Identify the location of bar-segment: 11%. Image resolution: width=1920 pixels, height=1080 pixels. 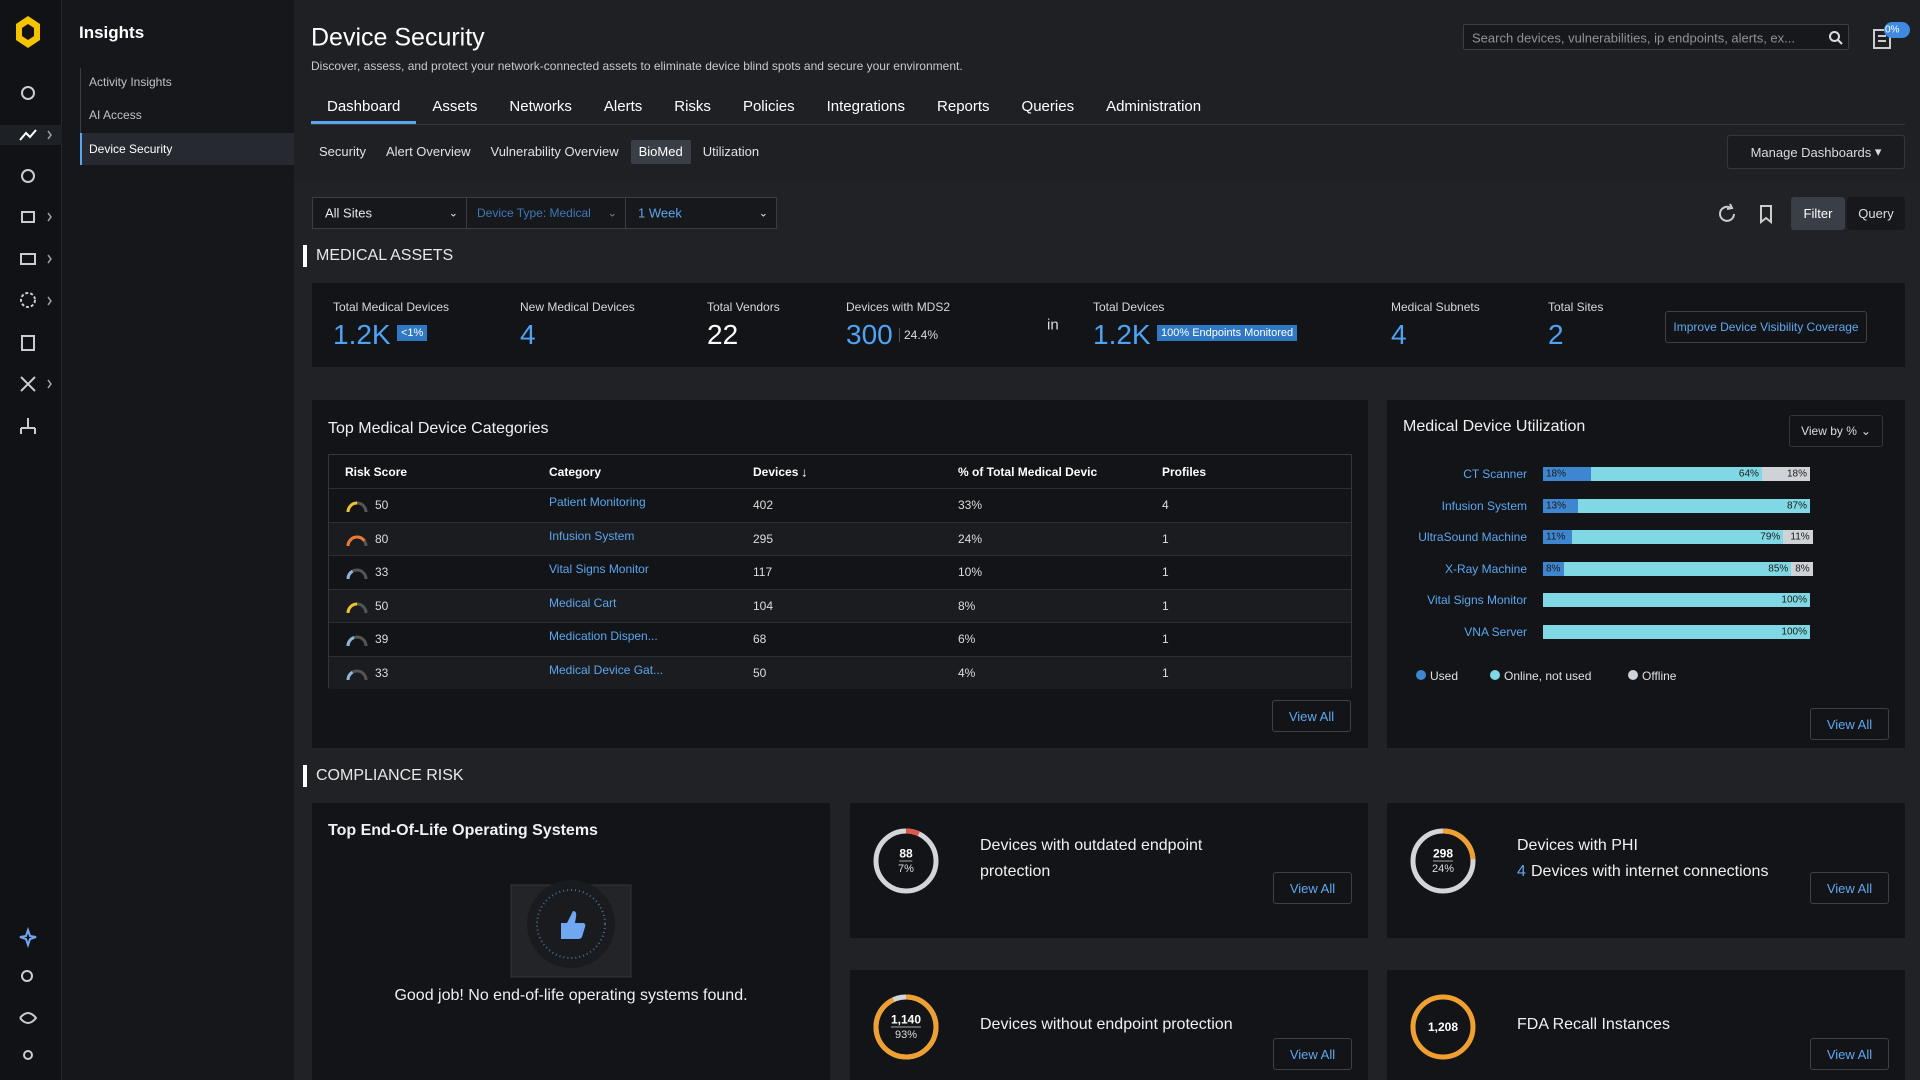
(1797, 537).